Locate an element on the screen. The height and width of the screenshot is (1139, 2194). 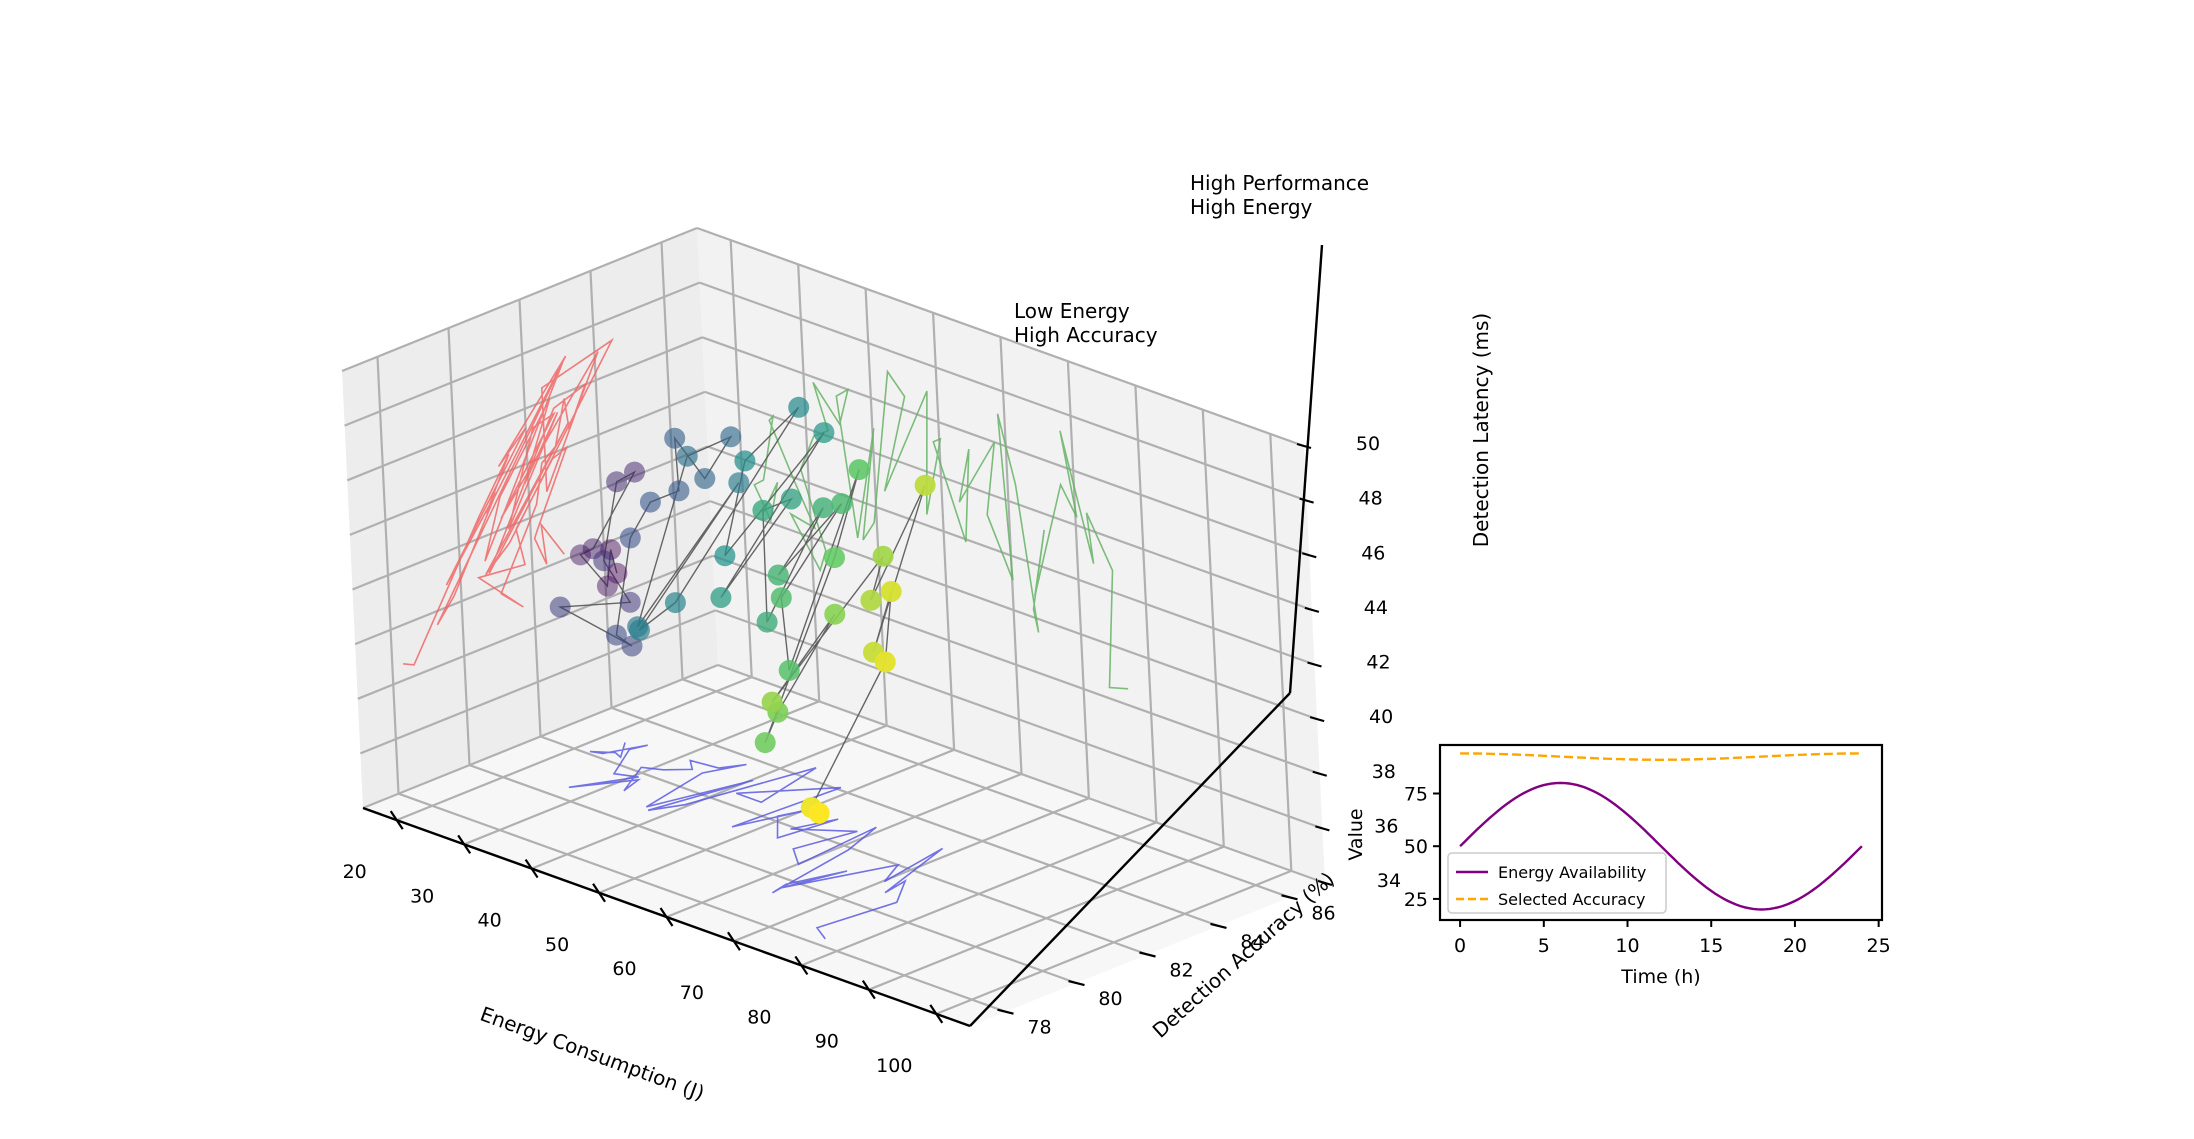
inset-frame is located at coordinates (1661, 832).